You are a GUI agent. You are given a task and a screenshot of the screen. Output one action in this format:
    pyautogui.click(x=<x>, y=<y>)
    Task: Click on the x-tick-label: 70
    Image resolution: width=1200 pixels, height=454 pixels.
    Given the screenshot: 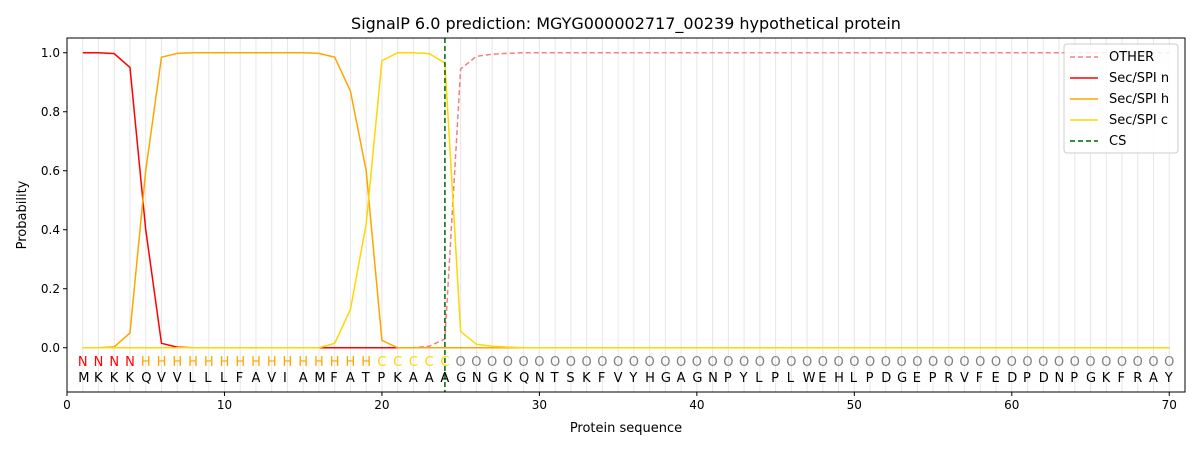 What is the action you would take?
    pyautogui.click(x=1169, y=405)
    